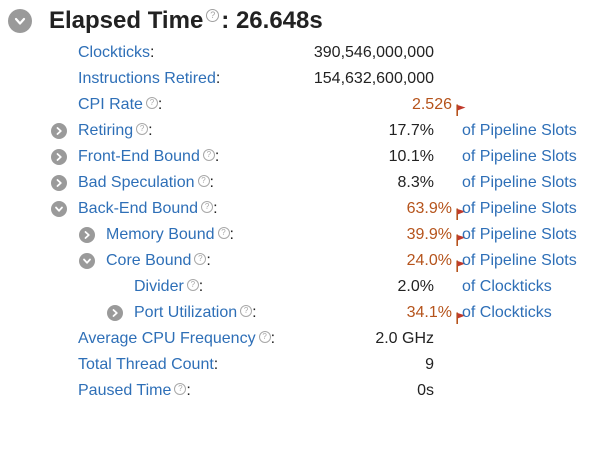 This screenshot has height=464, width=602. What do you see at coordinates (301, 131) in the screenshot?
I see `metric-row-retiring: Retiring?: 17.7% of Pipeline Slots` at bounding box center [301, 131].